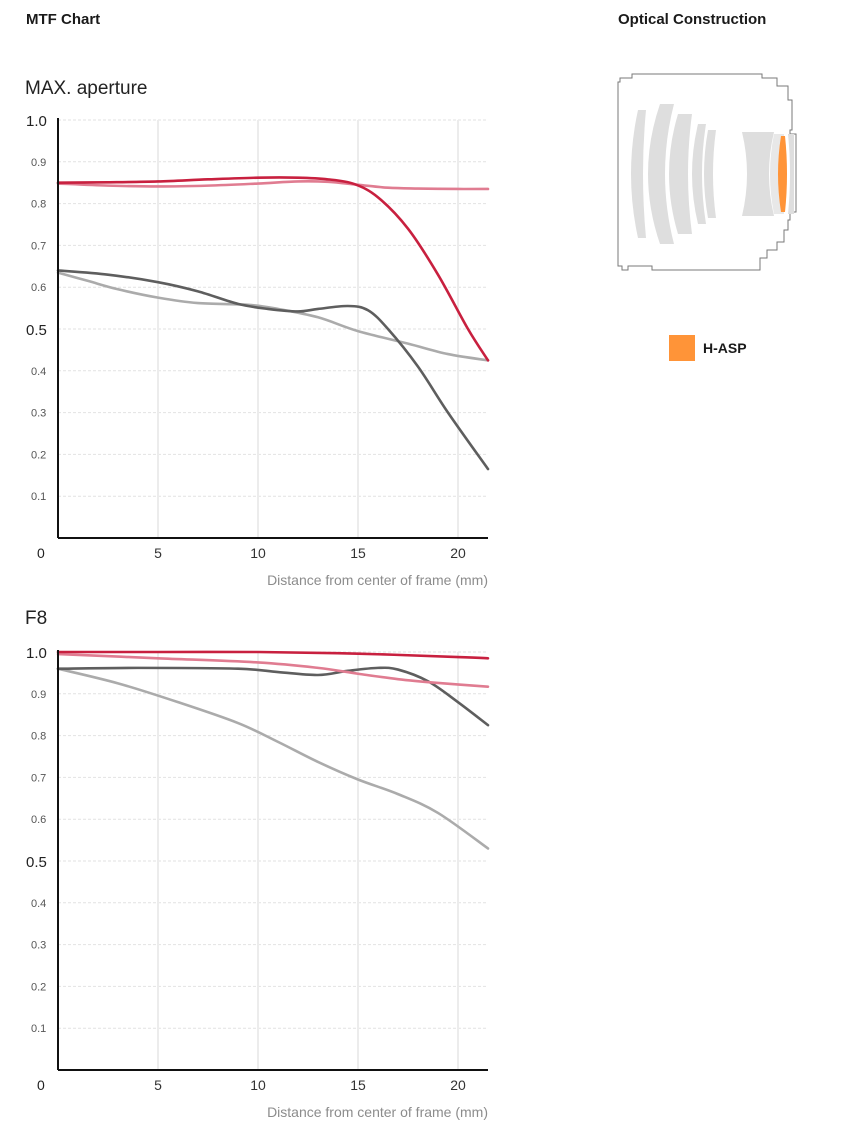  Describe the element at coordinates (725, 348) in the screenshot. I see `h-asp-label: H-ASP` at that location.